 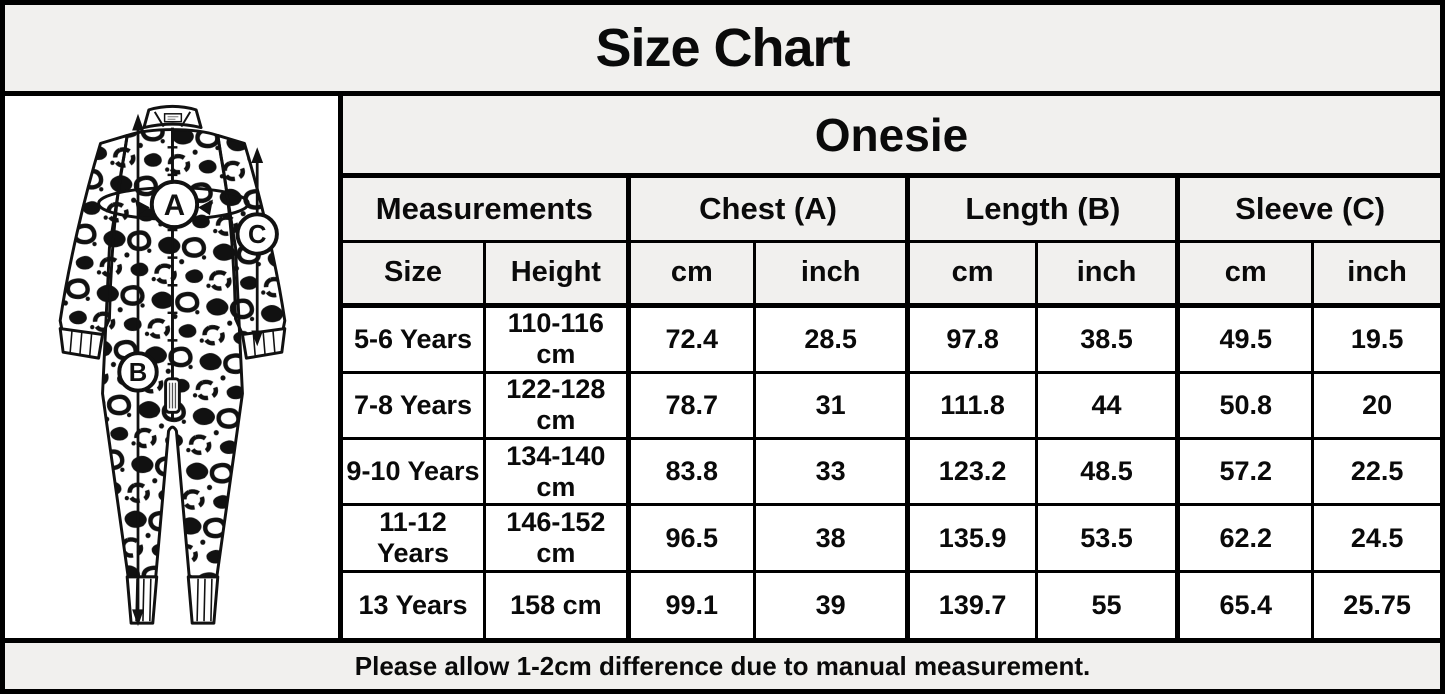 I want to click on table-cell: 25.75, so click(x=1376, y=604).